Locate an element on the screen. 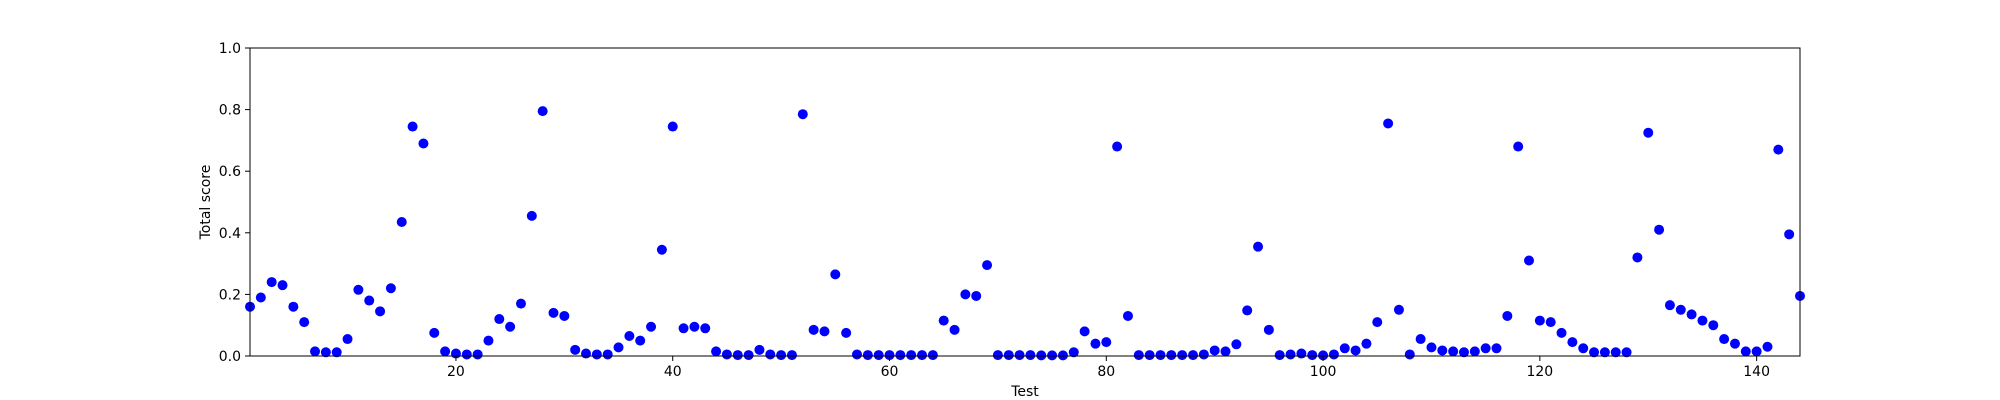 This screenshot has width=2000, height=400. y-tick-label: 0.6 is located at coordinates (230, 172).